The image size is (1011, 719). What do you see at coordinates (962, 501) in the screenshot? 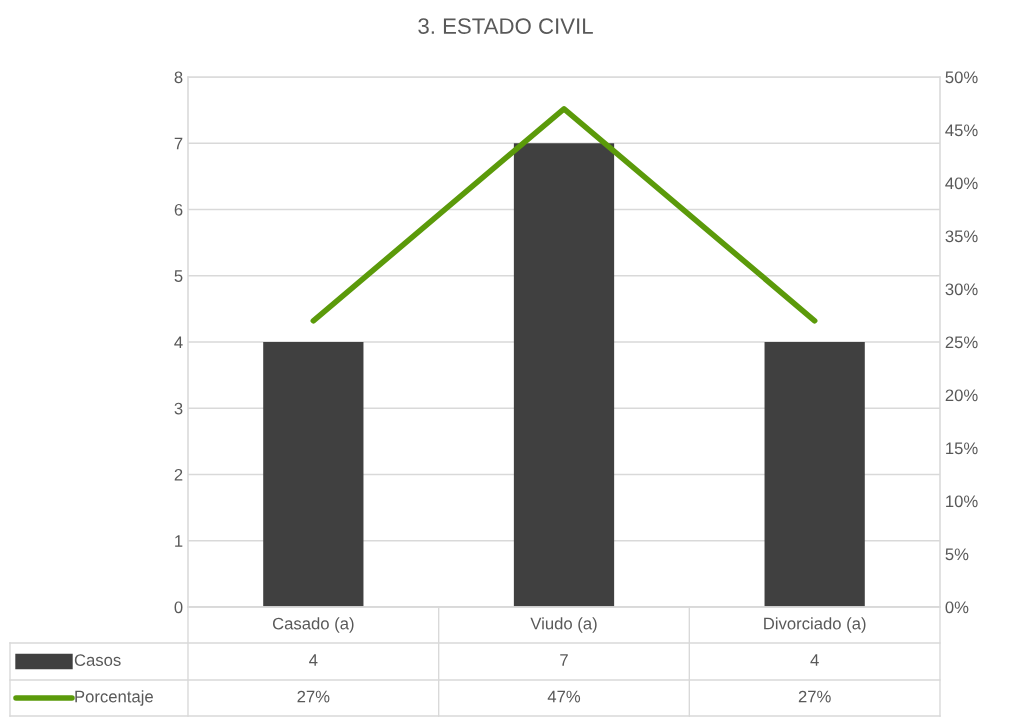
I see `y2-tick-label: 10%` at bounding box center [962, 501].